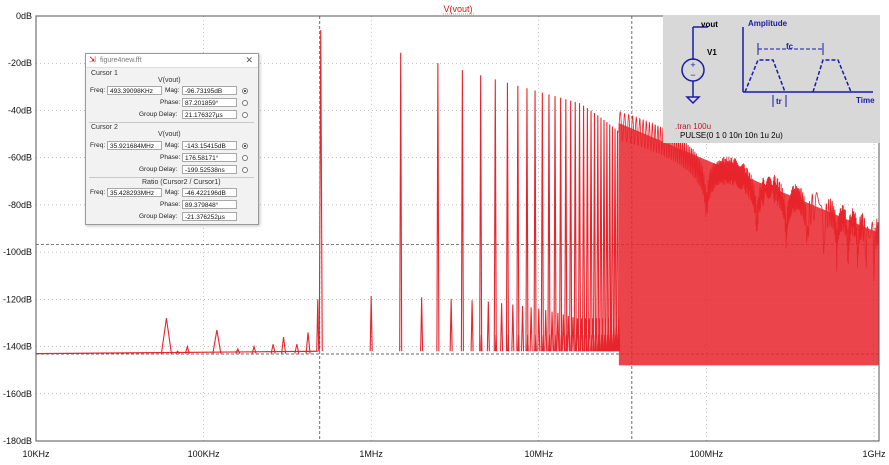 This screenshot has height=465, width=889. Describe the element at coordinates (371, 454) in the screenshot. I see `x-tick-label: 1MHz` at that location.